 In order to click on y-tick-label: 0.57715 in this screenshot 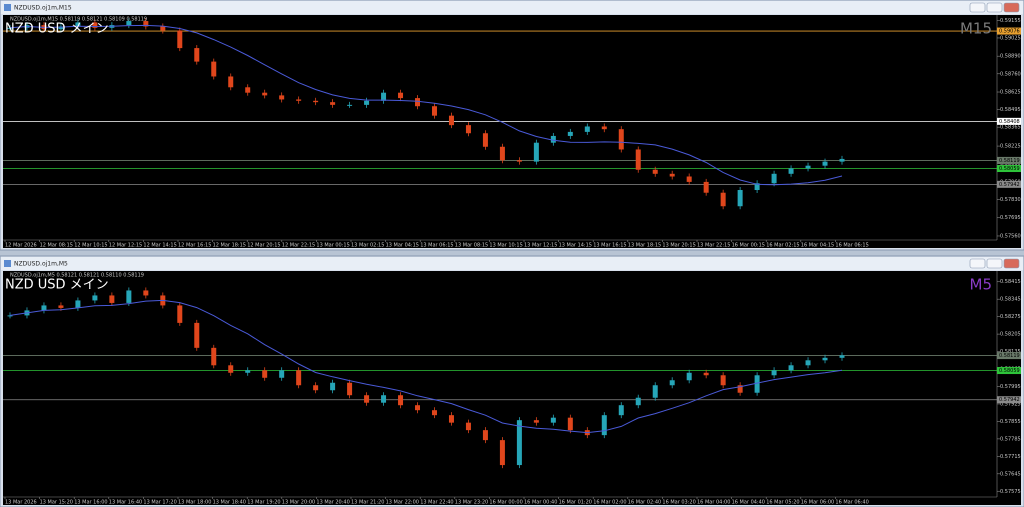, I will do `click(1010, 457)`.